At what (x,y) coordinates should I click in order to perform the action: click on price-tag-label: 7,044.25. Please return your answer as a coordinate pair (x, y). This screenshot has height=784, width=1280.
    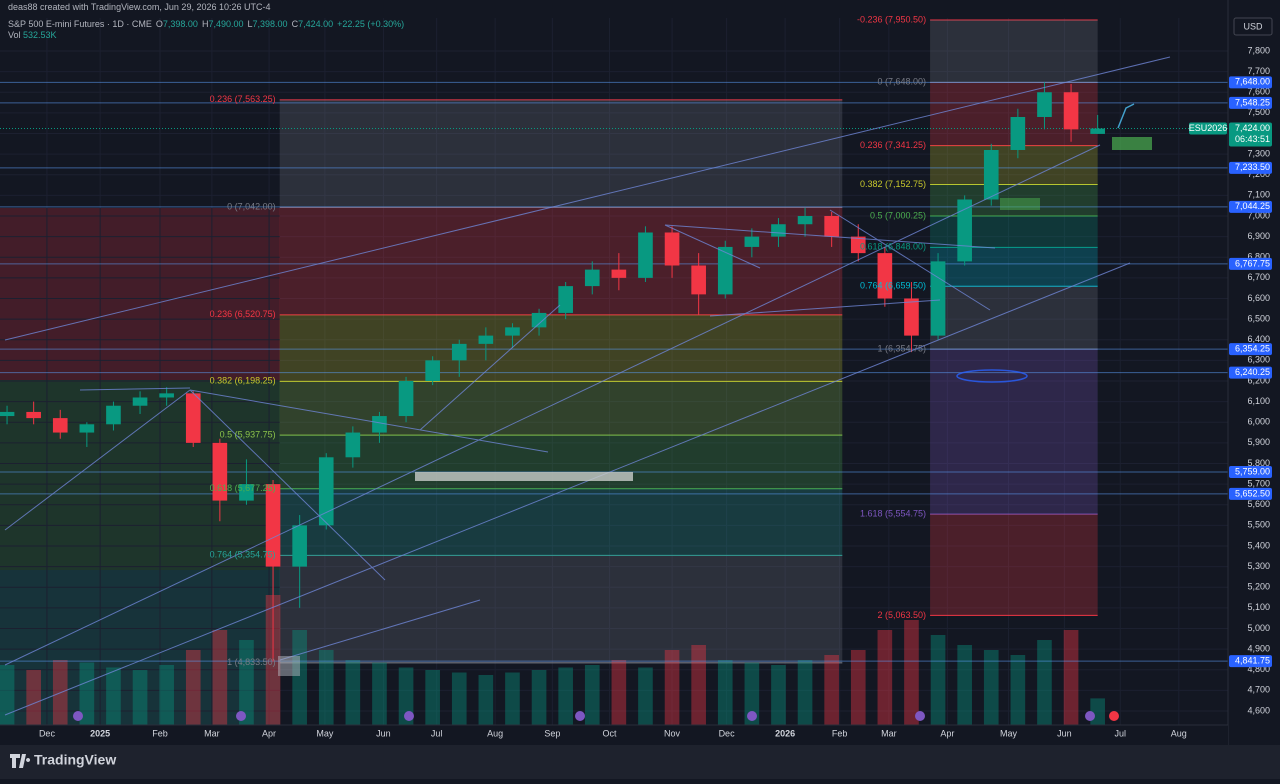
    Looking at the image, I should click on (1252, 206).